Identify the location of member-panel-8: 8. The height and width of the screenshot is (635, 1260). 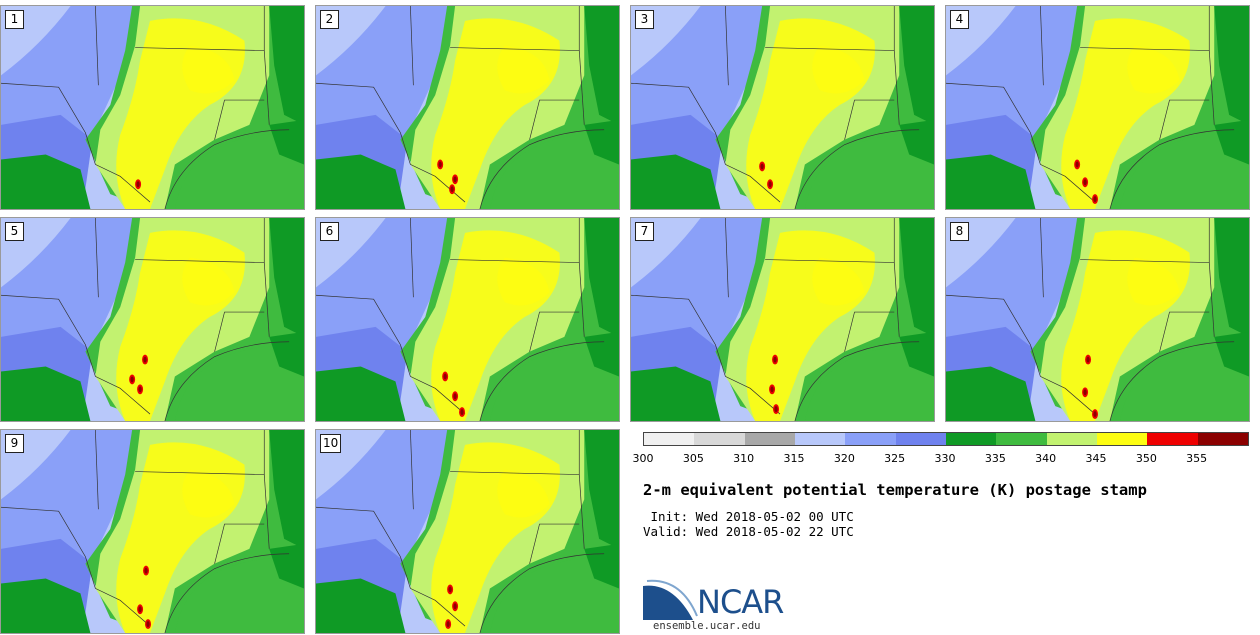
(1097, 319).